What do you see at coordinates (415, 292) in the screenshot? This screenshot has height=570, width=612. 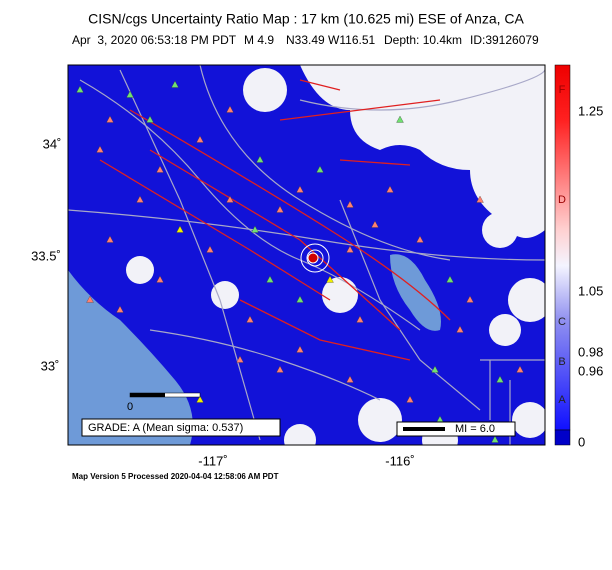 I see `salton-sea` at bounding box center [415, 292].